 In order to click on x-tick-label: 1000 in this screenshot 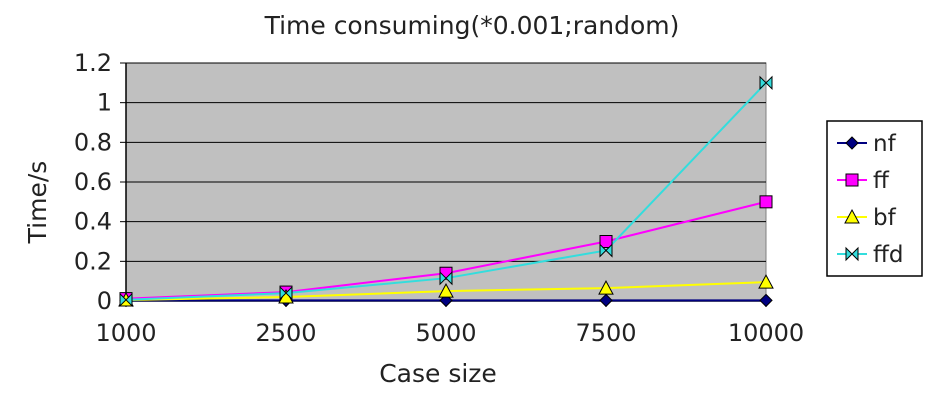, I will do `click(125, 333)`.